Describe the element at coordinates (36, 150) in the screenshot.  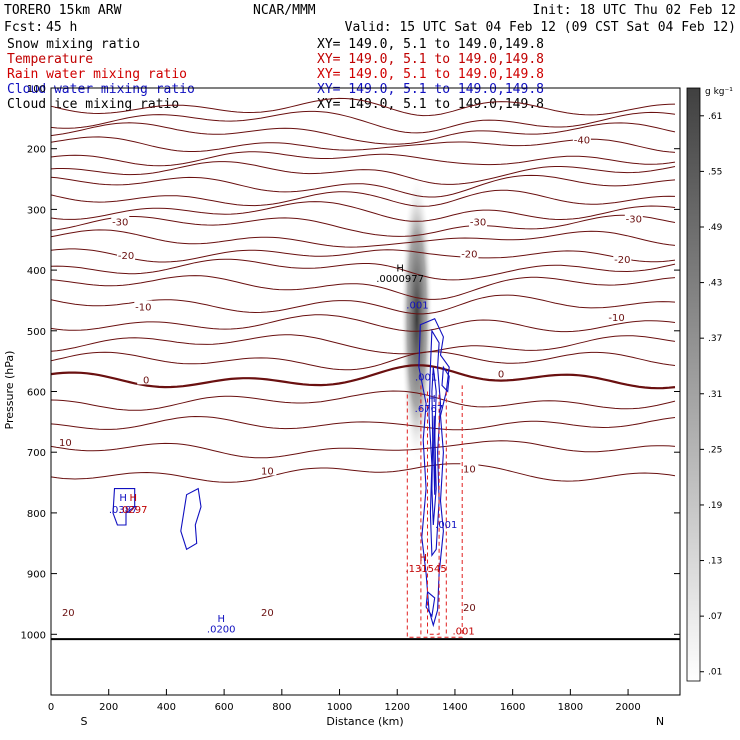
I see `y-tick-label: 200` at that location.